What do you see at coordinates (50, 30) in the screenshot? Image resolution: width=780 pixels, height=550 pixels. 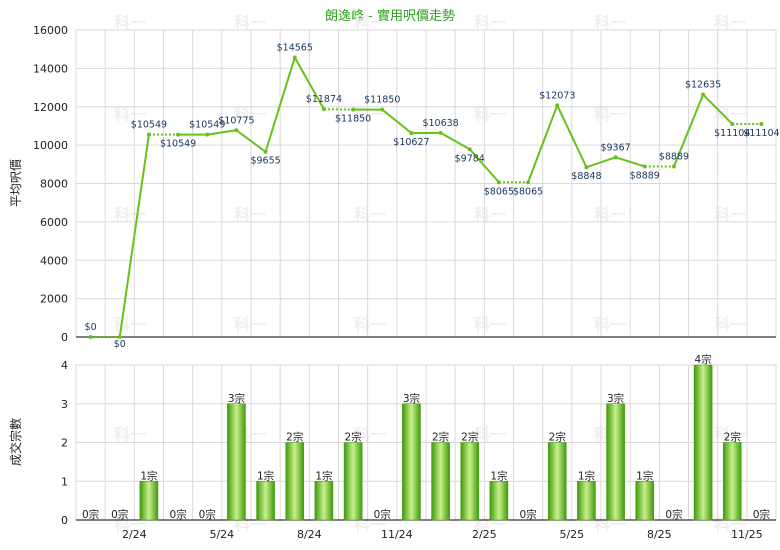 I see `price-y-tick-label: 16000` at bounding box center [50, 30].